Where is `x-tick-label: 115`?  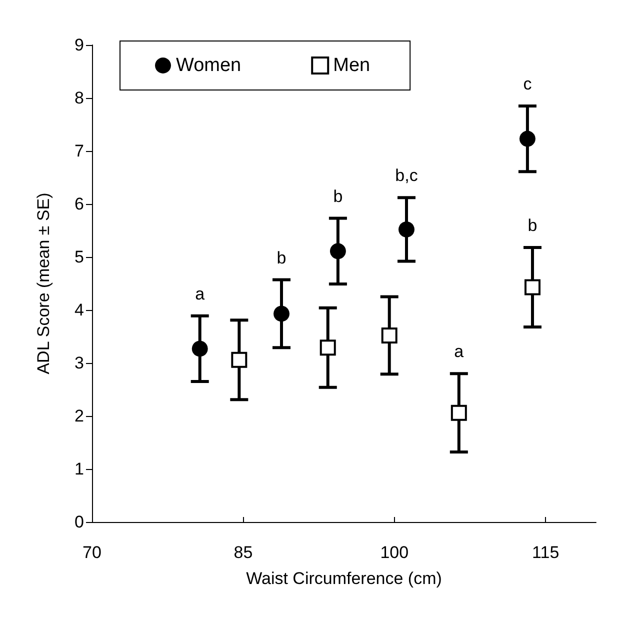 x-tick-label: 115 is located at coordinates (546, 552).